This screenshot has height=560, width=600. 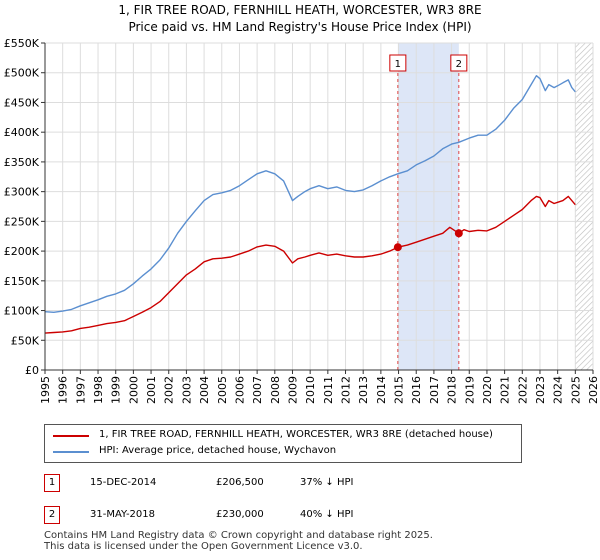 What do you see at coordinates (327, 482) in the screenshot?
I see `sale-hpi-1: 37% ↓ HPI` at bounding box center [327, 482].